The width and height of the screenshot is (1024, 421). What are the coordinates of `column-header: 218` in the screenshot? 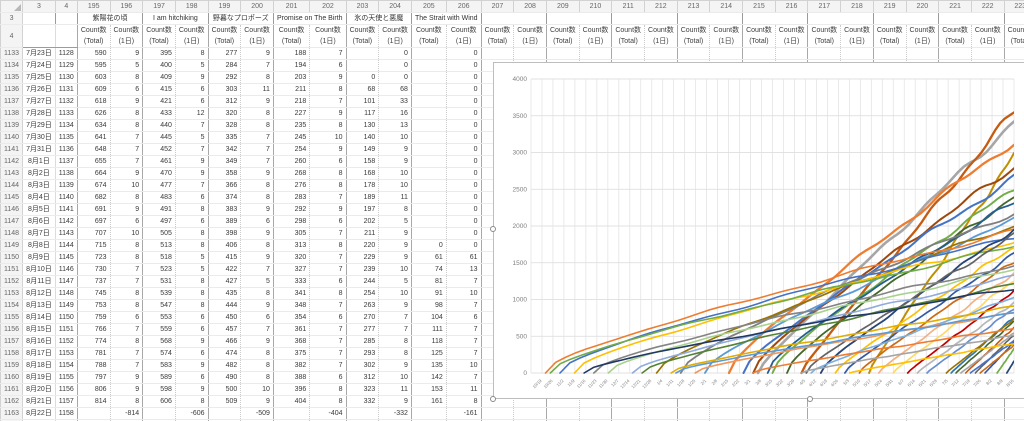 It's located at (857, 6).